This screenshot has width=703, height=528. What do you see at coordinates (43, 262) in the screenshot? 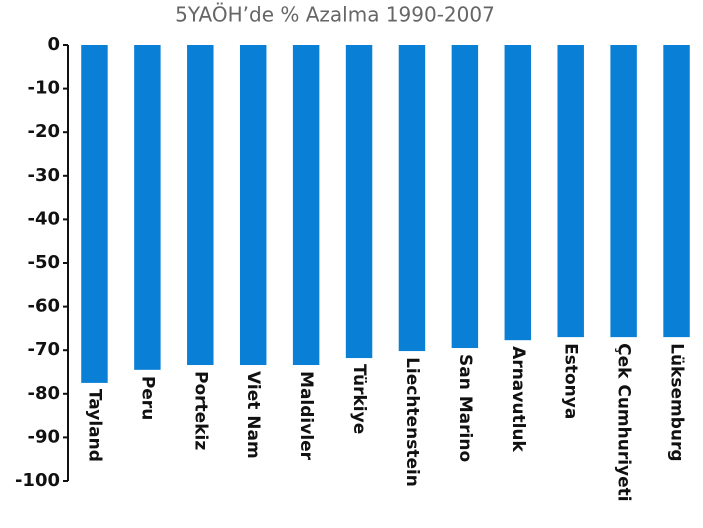
I see `y-tick-label: -50` at bounding box center [43, 262].